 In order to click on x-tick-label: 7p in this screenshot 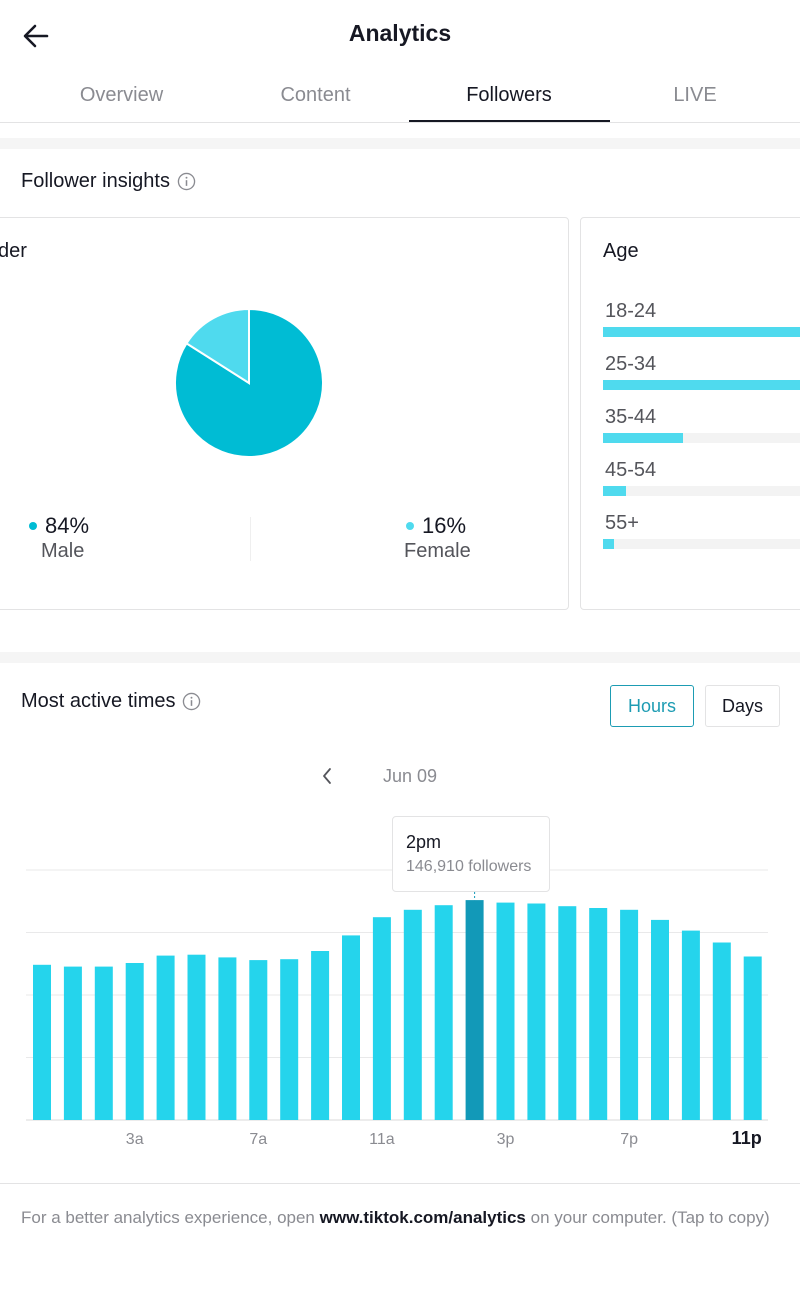, I will do `click(629, 1139)`.